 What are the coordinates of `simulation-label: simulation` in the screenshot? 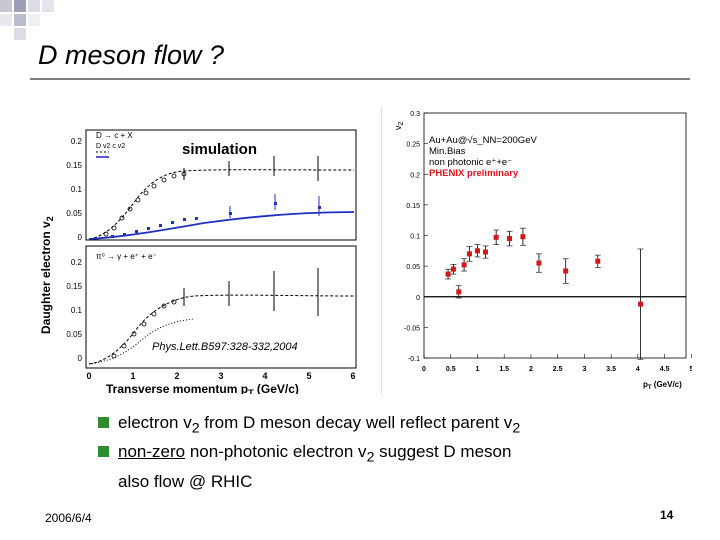 It's located at (219, 149).